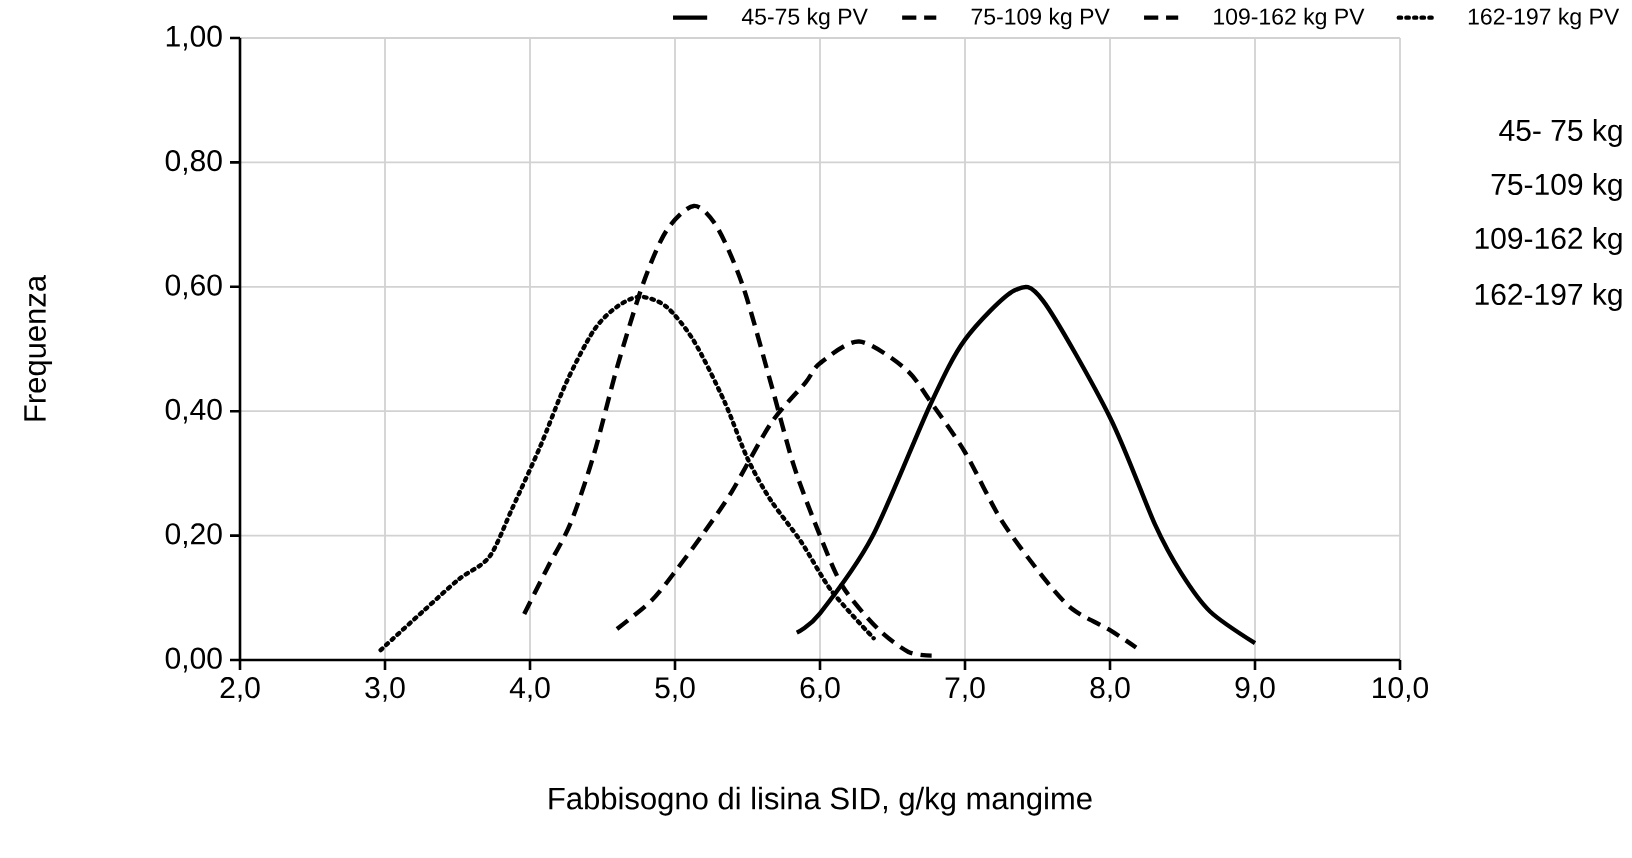  Describe the element at coordinates (675, 689) in the screenshot. I see `x-tick-label: 5,0` at that location.